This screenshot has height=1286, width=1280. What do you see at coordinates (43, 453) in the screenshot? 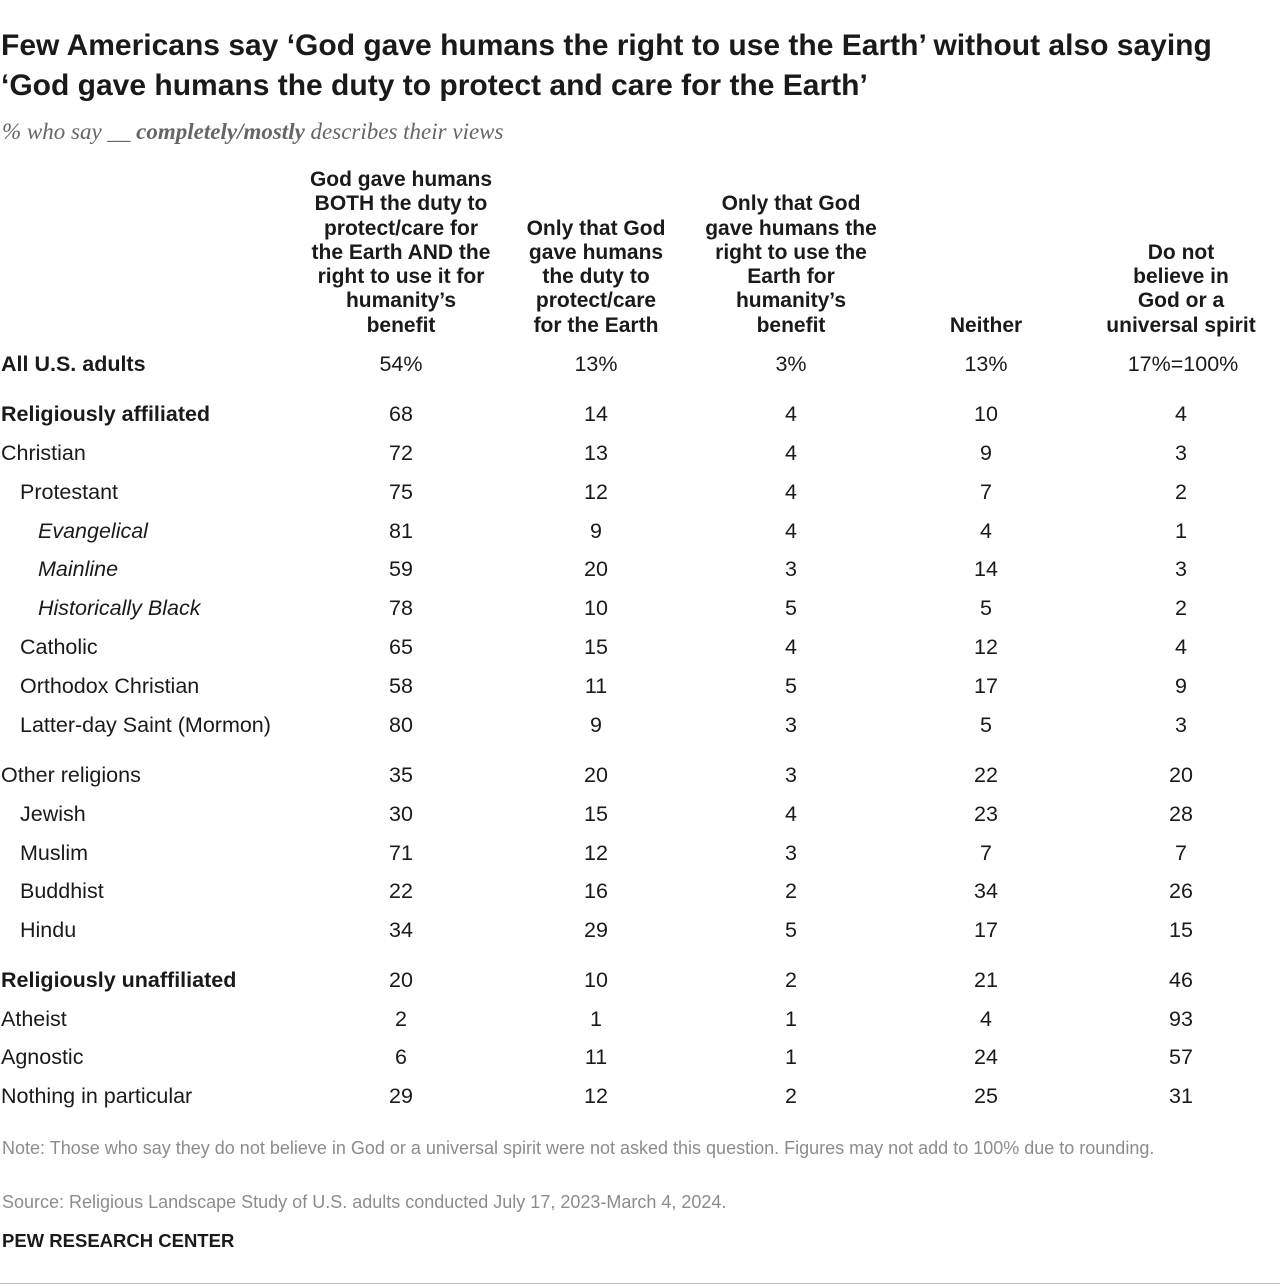
I see `row-label: Christian` at bounding box center [43, 453].